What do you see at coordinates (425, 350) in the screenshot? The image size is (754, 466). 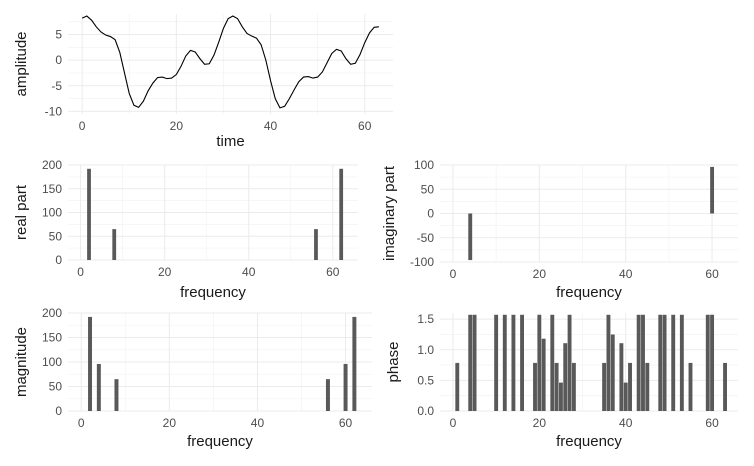 I see `y-tick-label: 1.0` at bounding box center [425, 350].